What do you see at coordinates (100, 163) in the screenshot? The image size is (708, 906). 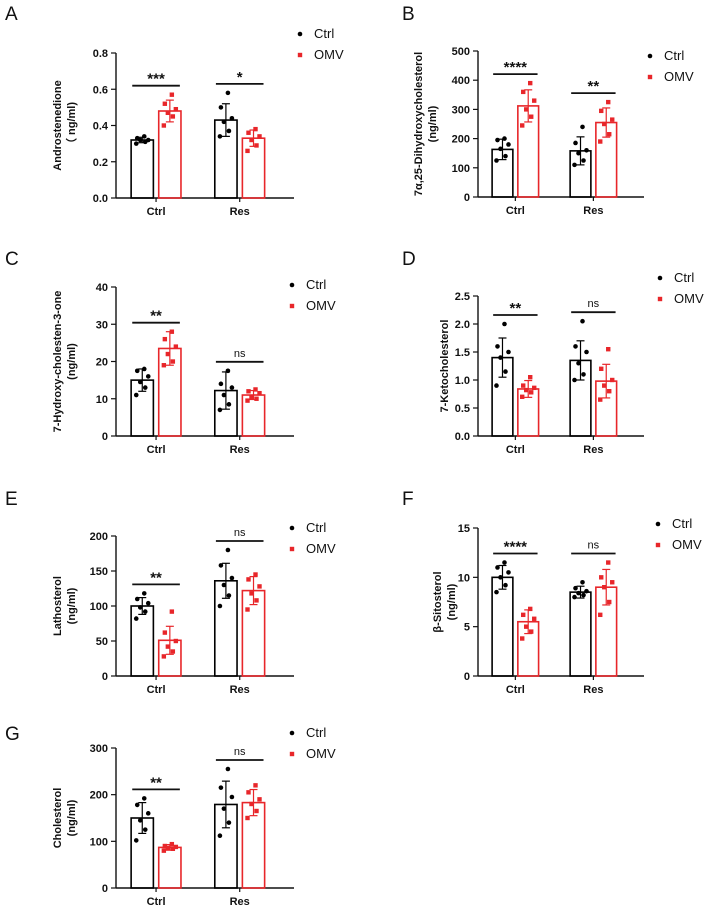 I see `y-tick-label: 0.2` at bounding box center [100, 163].